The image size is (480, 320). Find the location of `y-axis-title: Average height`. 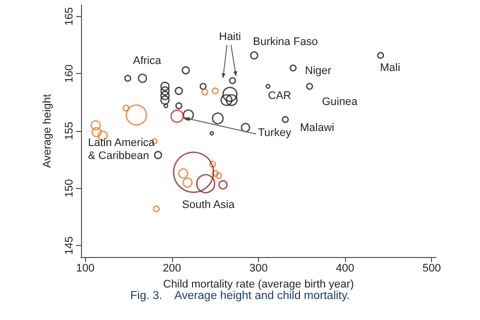

y-axis-title: Average height is located at coordinates (48, 131).